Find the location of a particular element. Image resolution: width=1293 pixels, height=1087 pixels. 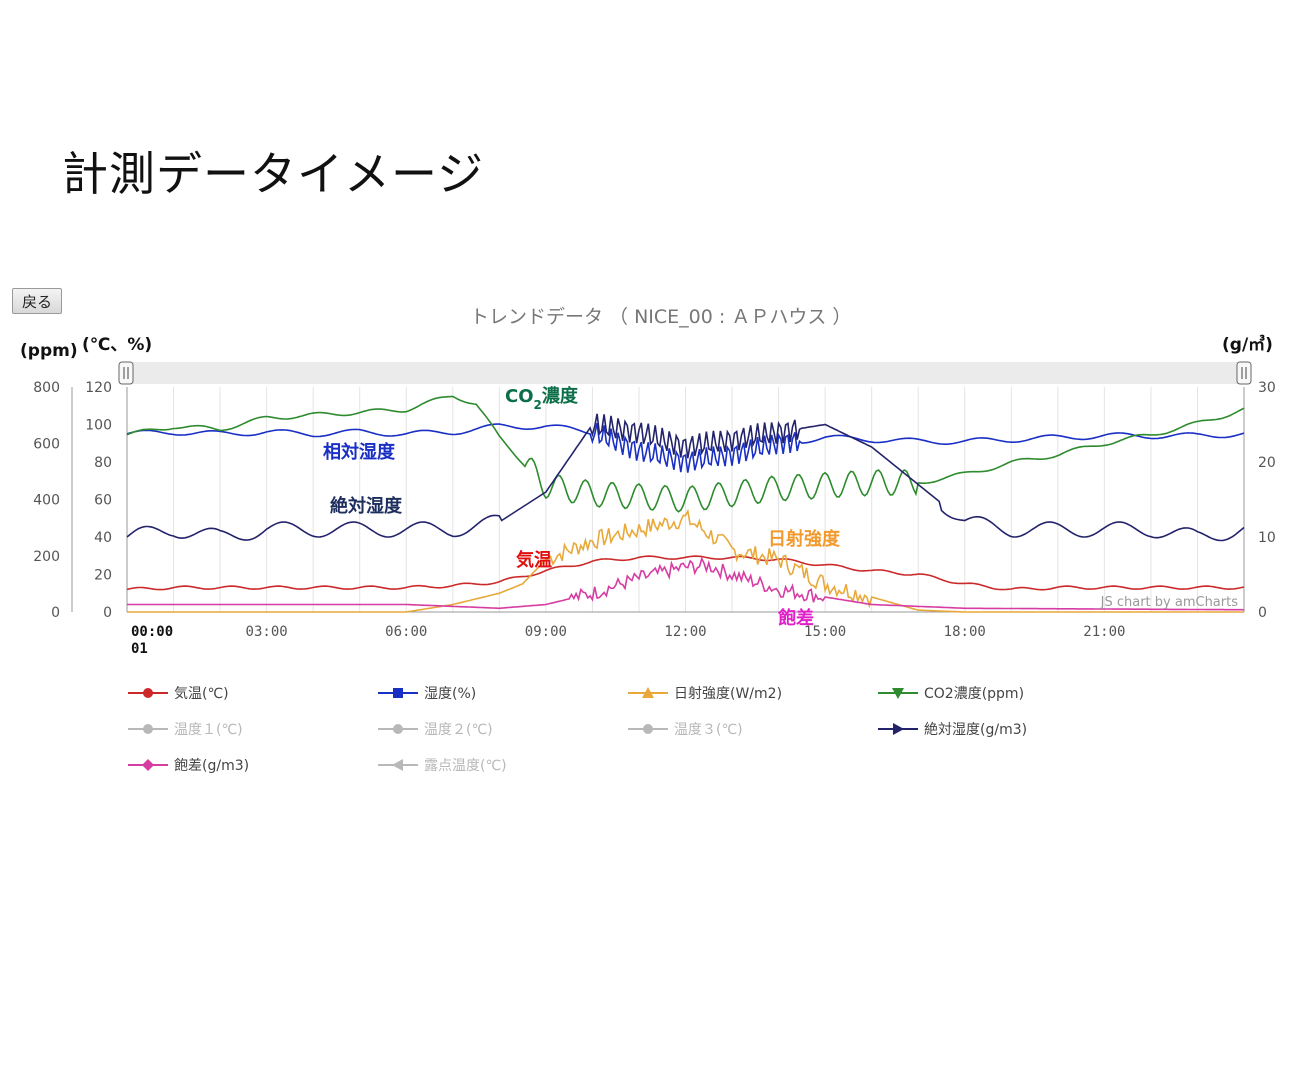

unit-temp-pct: (℃、%) is located at coordinates (117, 345).